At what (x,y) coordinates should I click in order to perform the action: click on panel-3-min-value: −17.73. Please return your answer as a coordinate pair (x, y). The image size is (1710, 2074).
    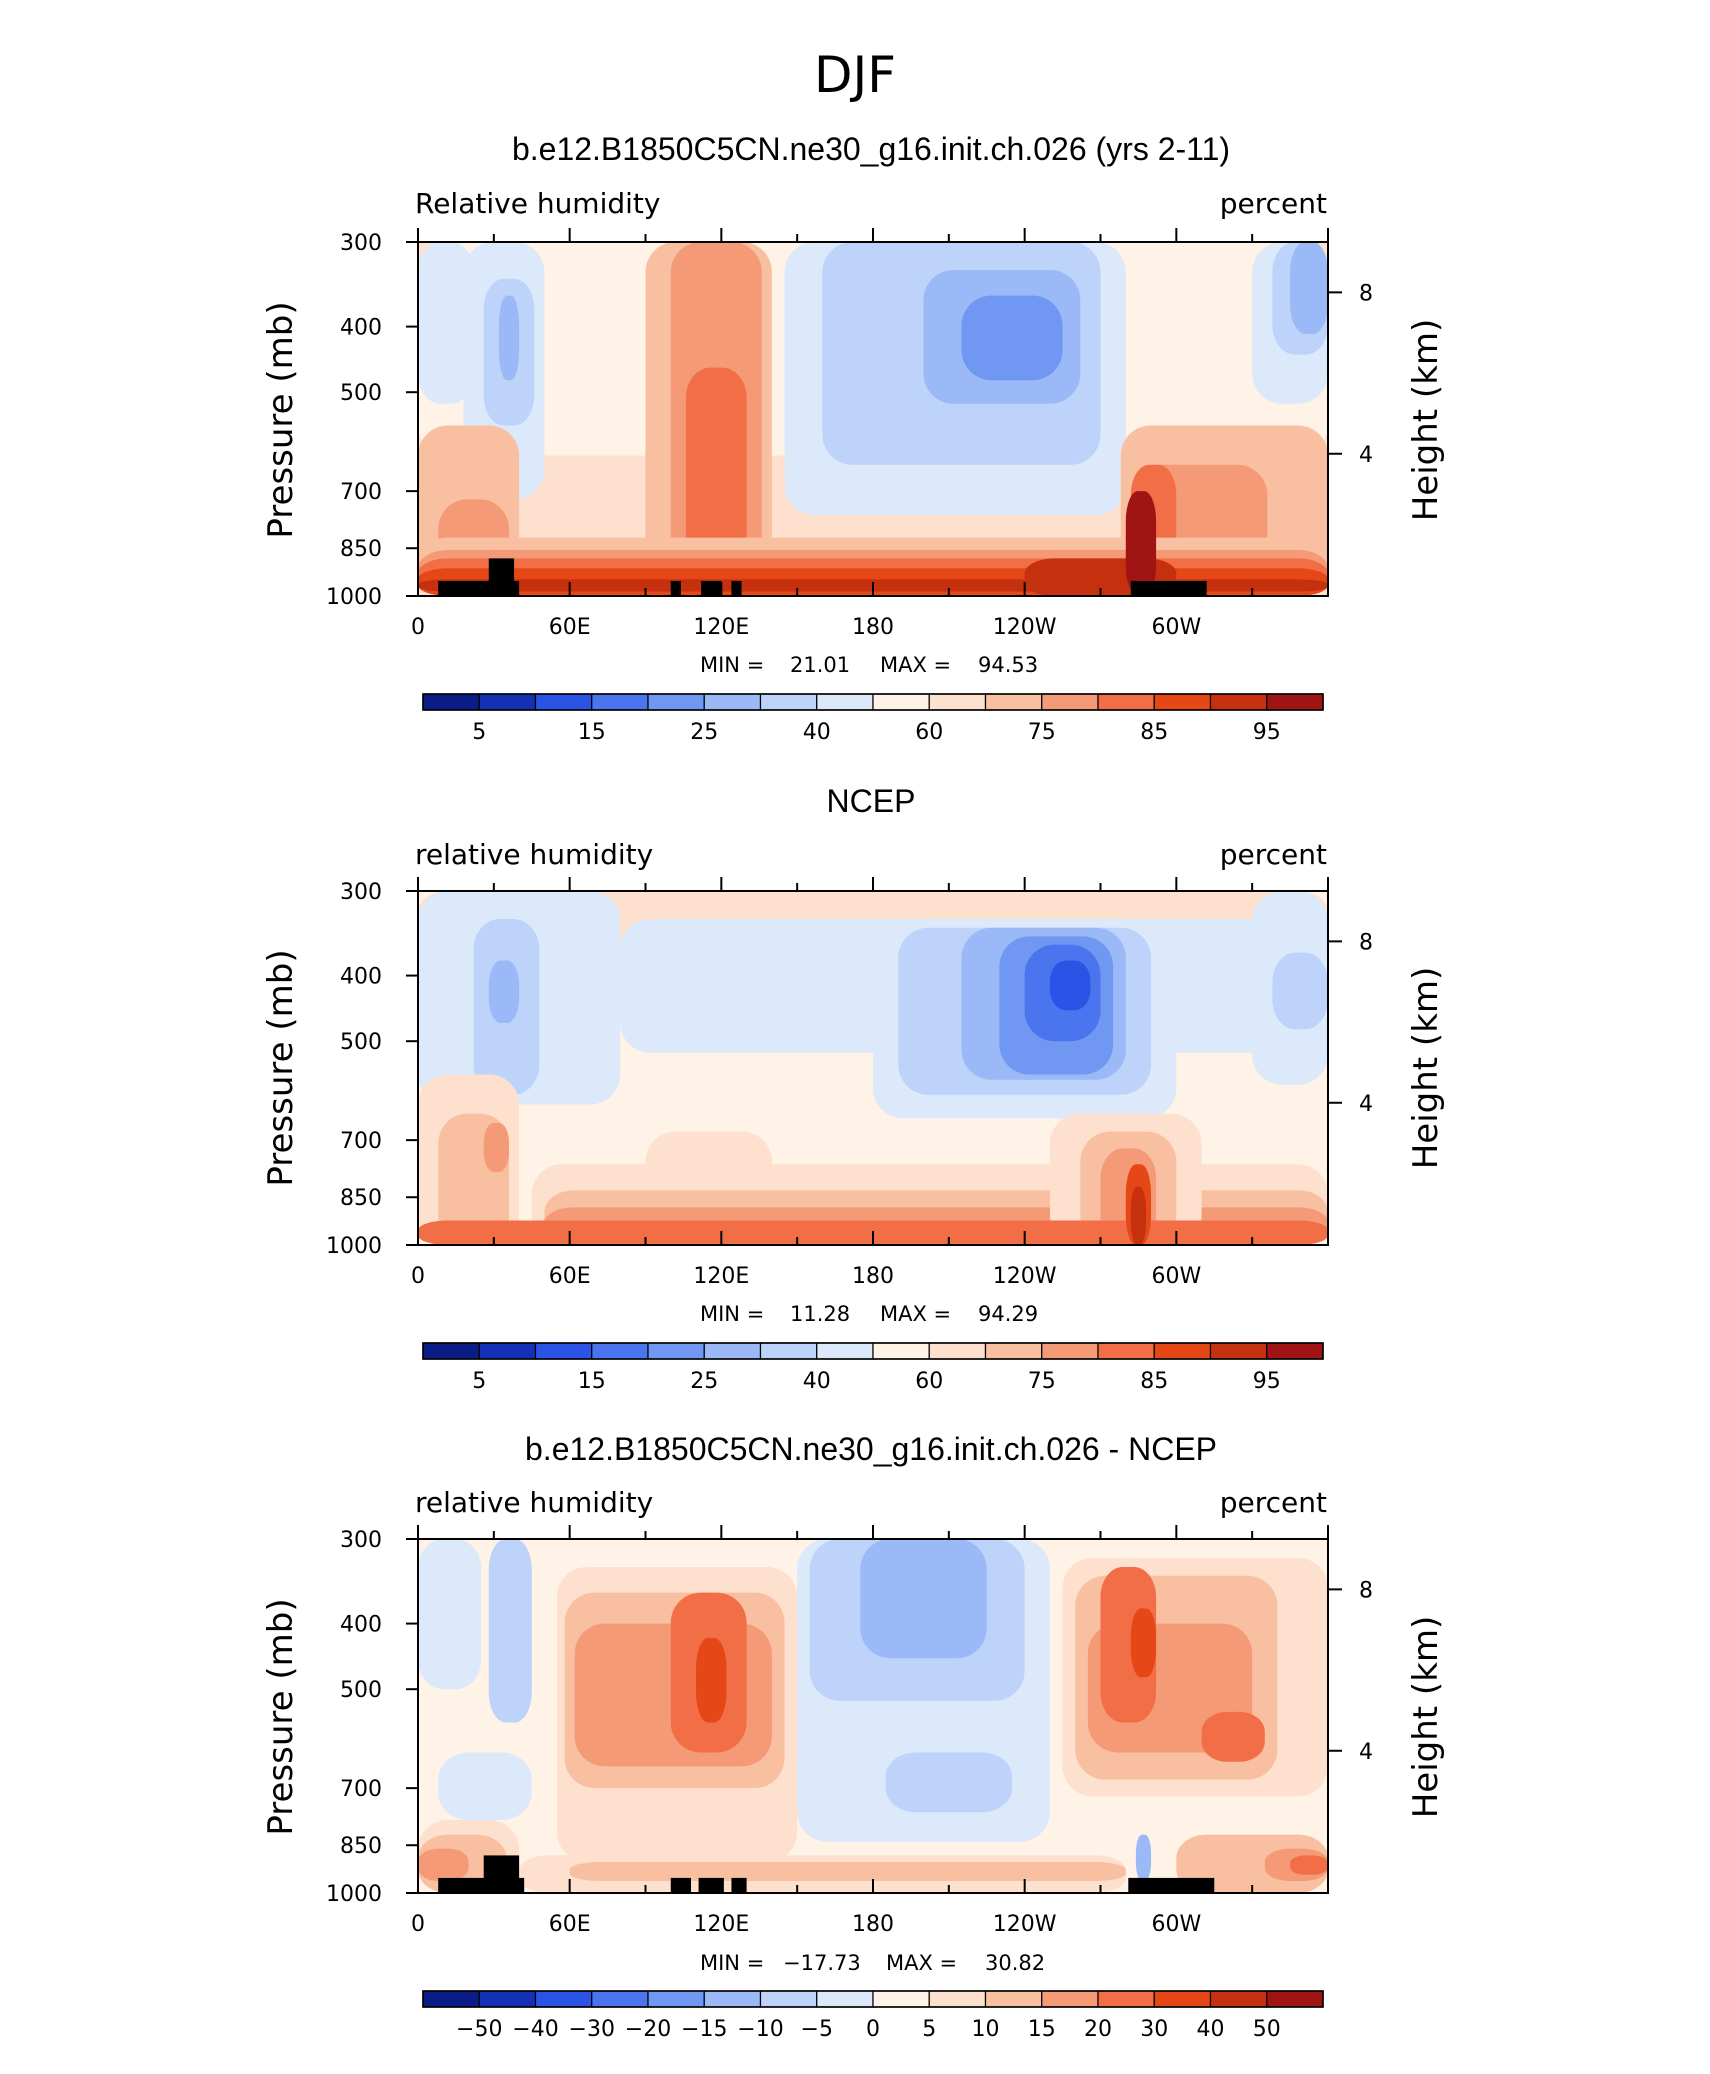
    Looking at the image, I should click on (822, 1963).